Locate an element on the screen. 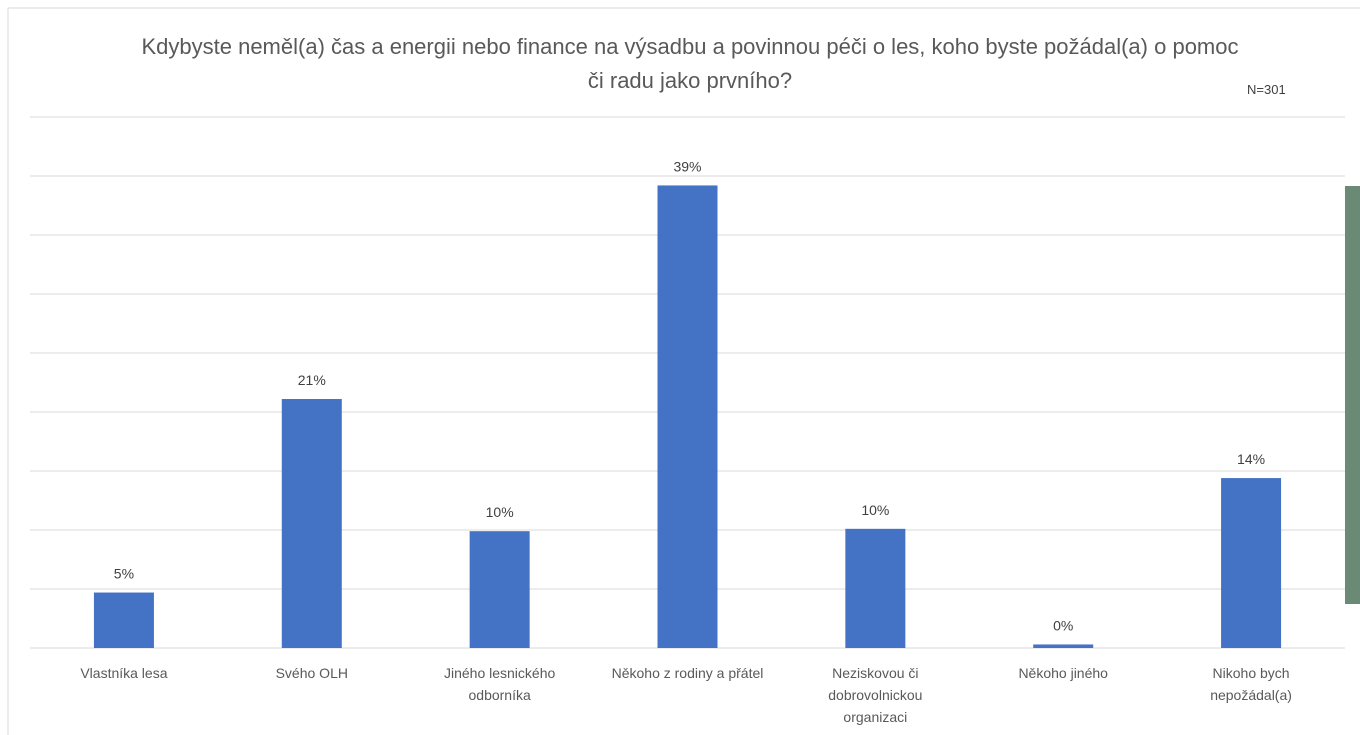  data-label: 0% is located at coordinates (1063, 625).